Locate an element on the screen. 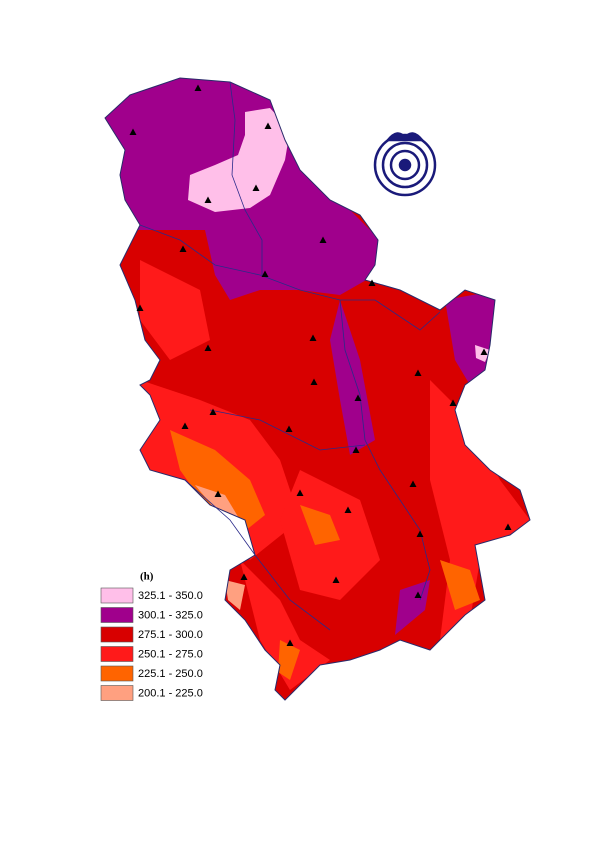  legend-label: 200.1 - 225.0 is located at coordinates (170, 693).